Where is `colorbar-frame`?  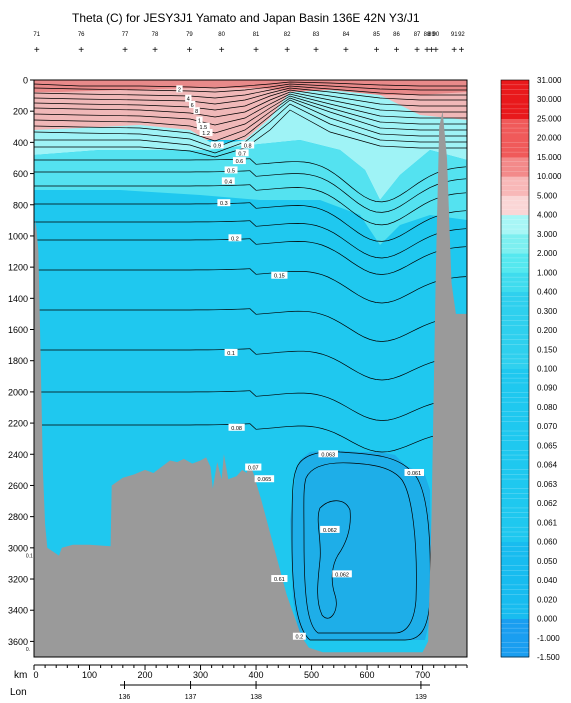 colorbar-frame is located at coordinates (515, 368).